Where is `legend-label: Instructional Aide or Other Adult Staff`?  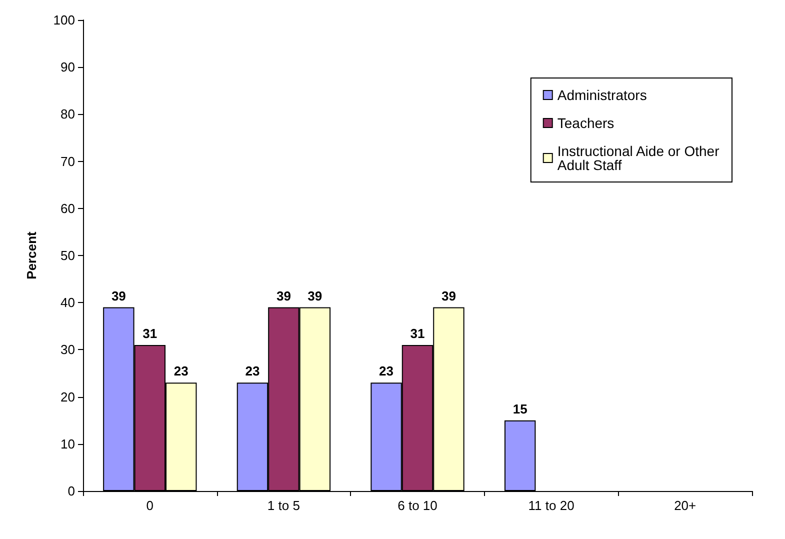 legend-label: Instructional Aide or Other Adult Staff is located at coordinates (638, 158).